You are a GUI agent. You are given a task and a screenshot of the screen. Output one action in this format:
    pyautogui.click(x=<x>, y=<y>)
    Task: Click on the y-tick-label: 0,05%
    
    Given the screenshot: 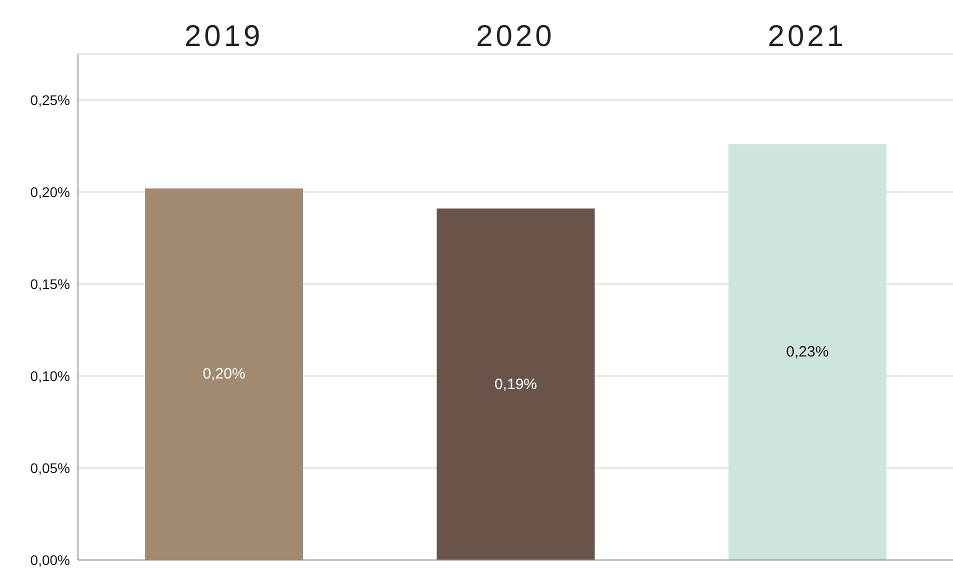 What is the action you would take?
    pyautogui.click(x=50, y=468)
    